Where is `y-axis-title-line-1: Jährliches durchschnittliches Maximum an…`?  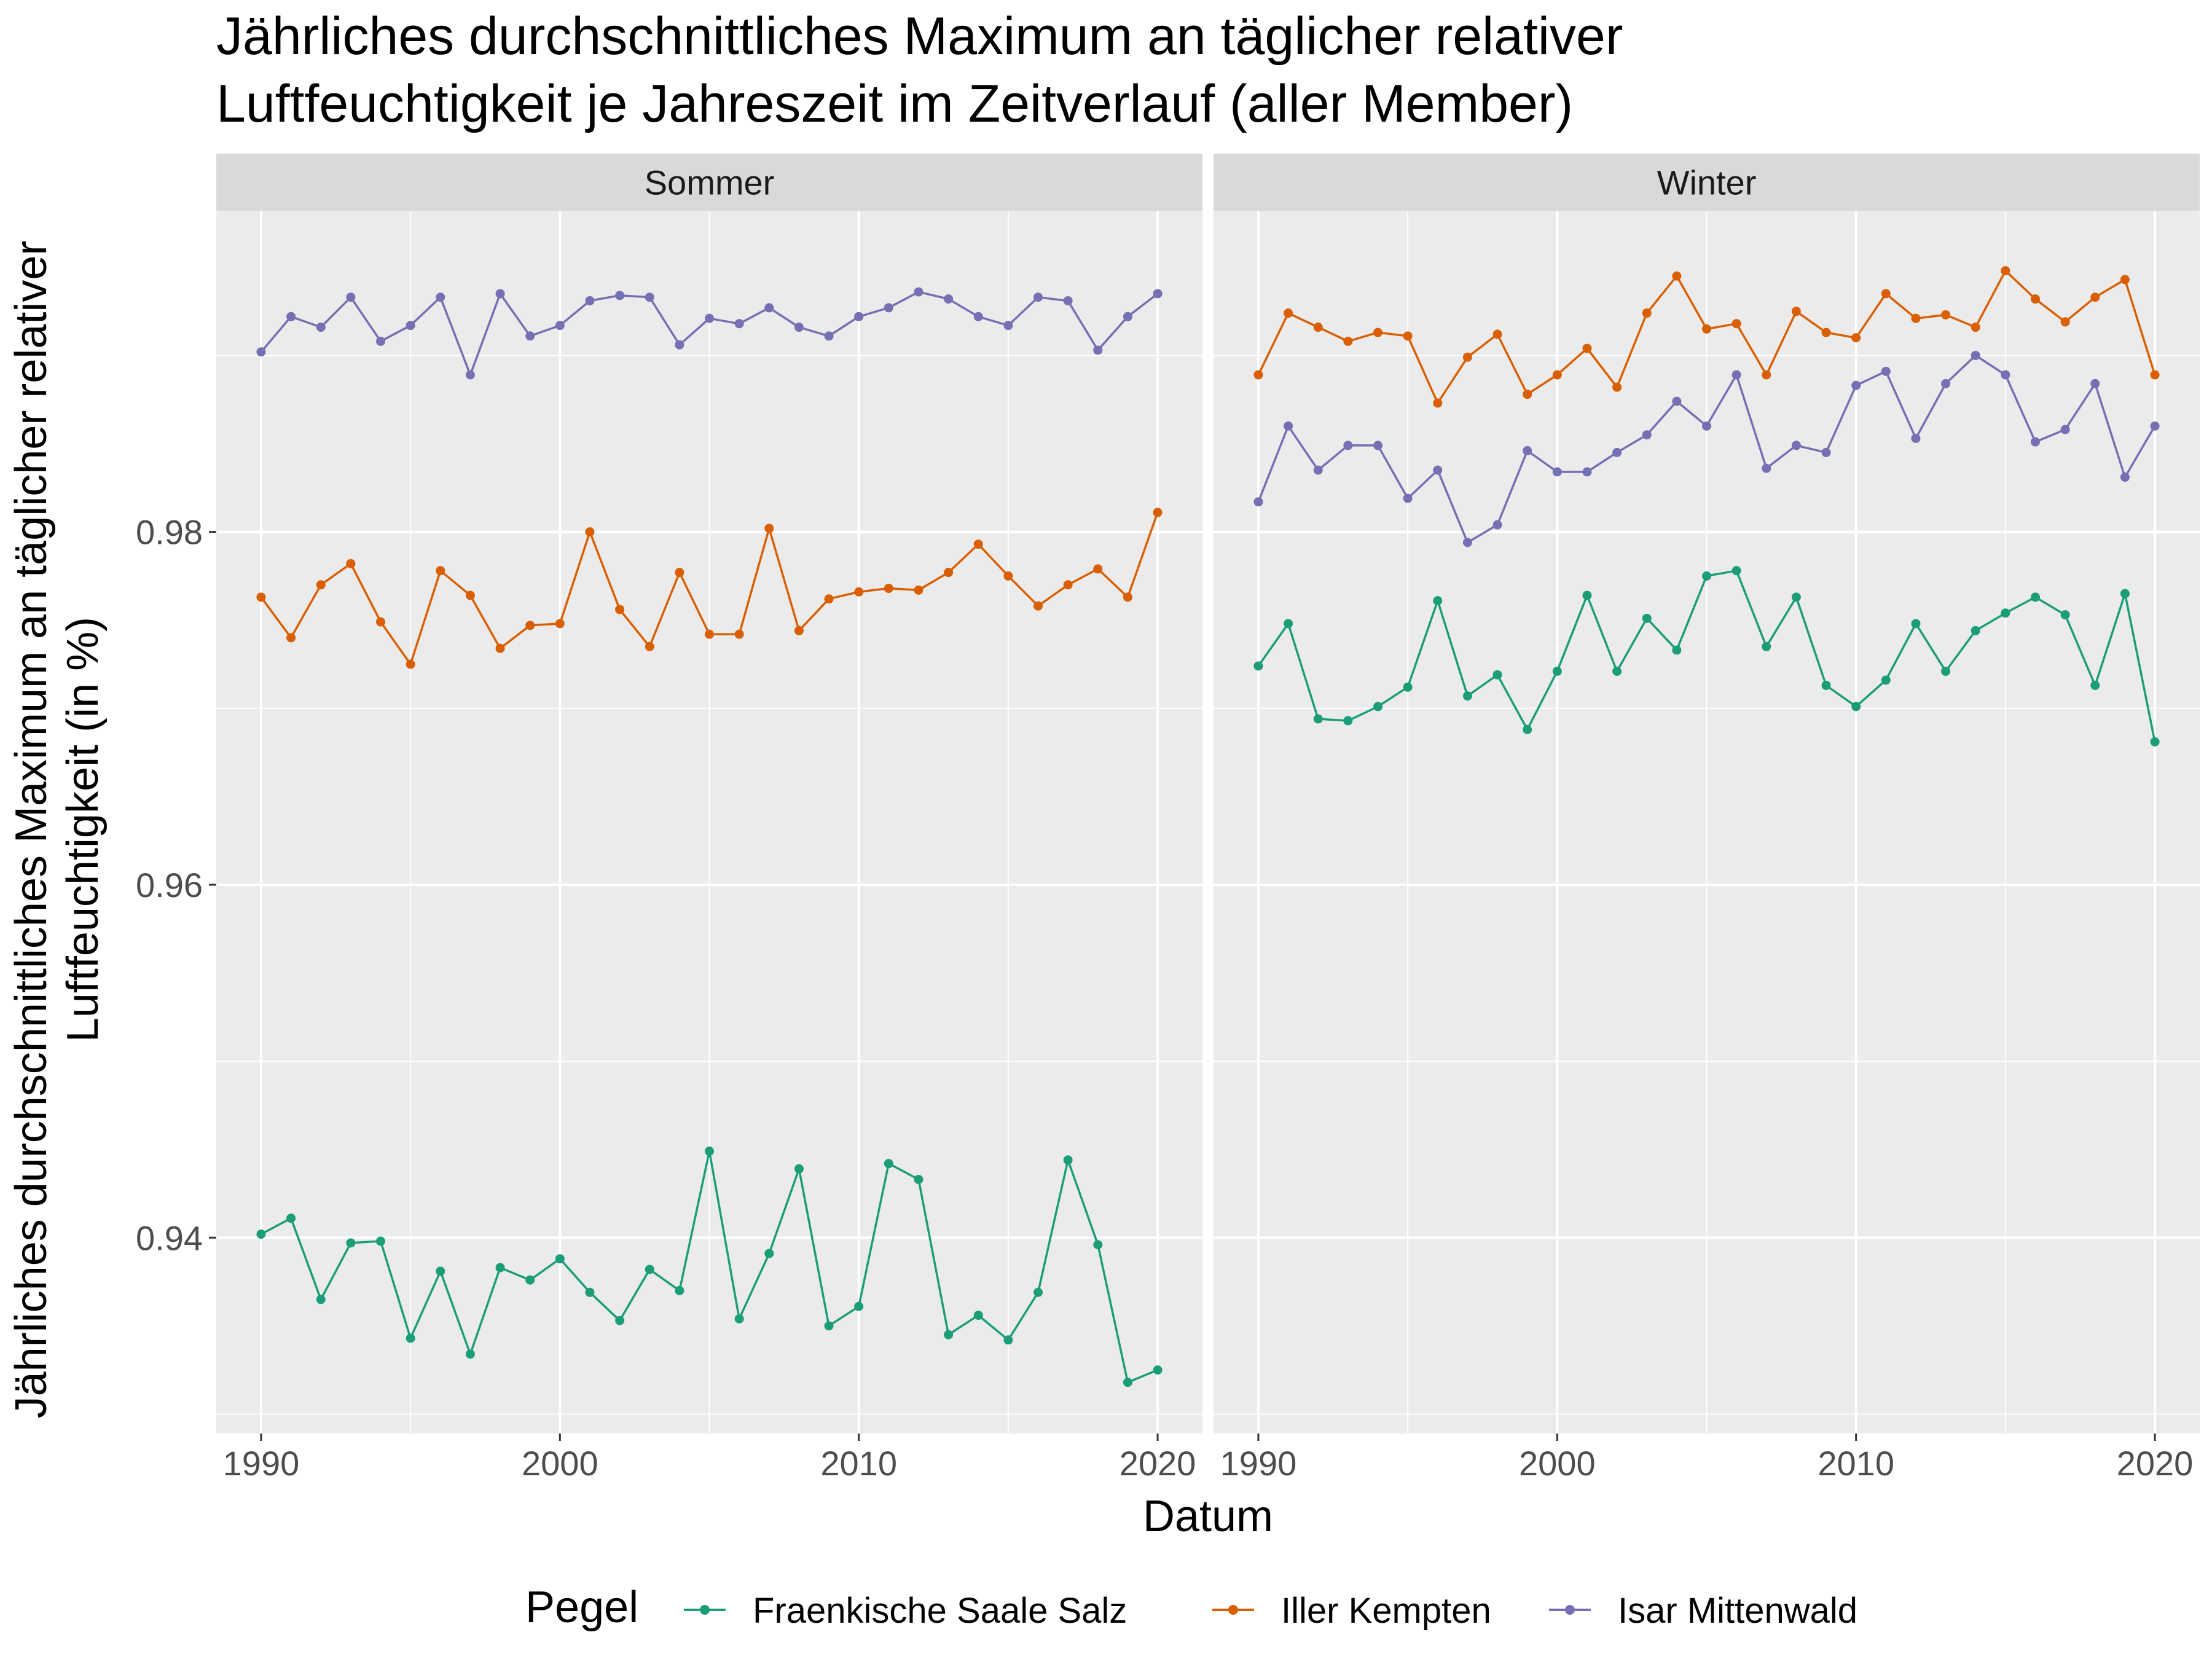 y-axis-title-line-1: Jährliches durchschnittliches Maximum an… is located at coordinates (31, 830).